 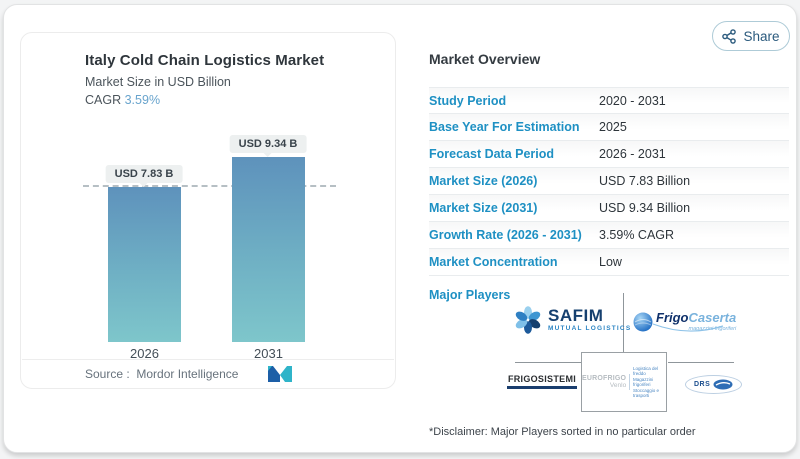 I want to click on eurofrigo-divider, so click(x=629, y=382).